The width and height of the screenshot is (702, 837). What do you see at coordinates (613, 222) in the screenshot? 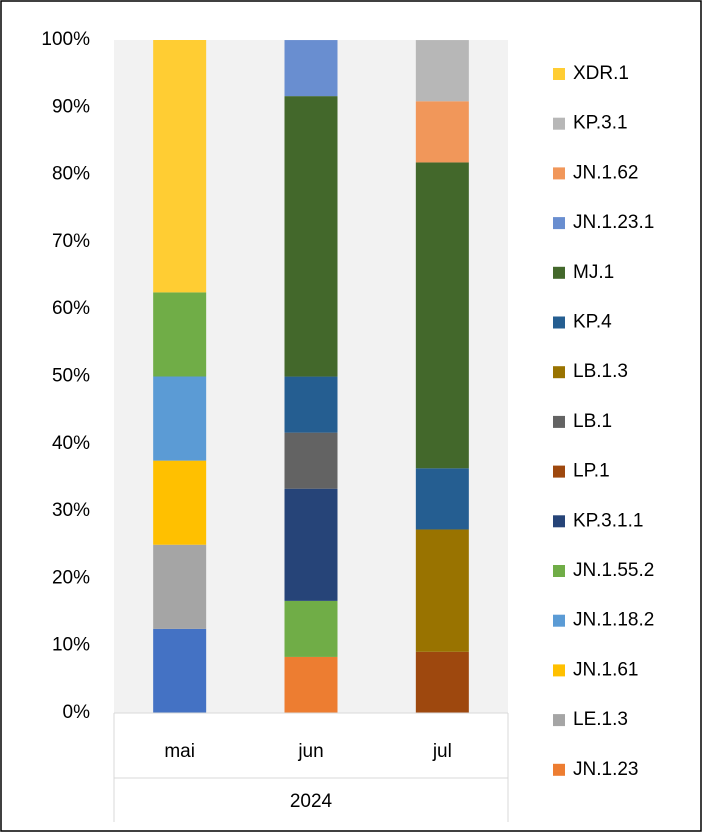
I see `legend-label: JN.1.23.1` at bounding box center [613, 222].